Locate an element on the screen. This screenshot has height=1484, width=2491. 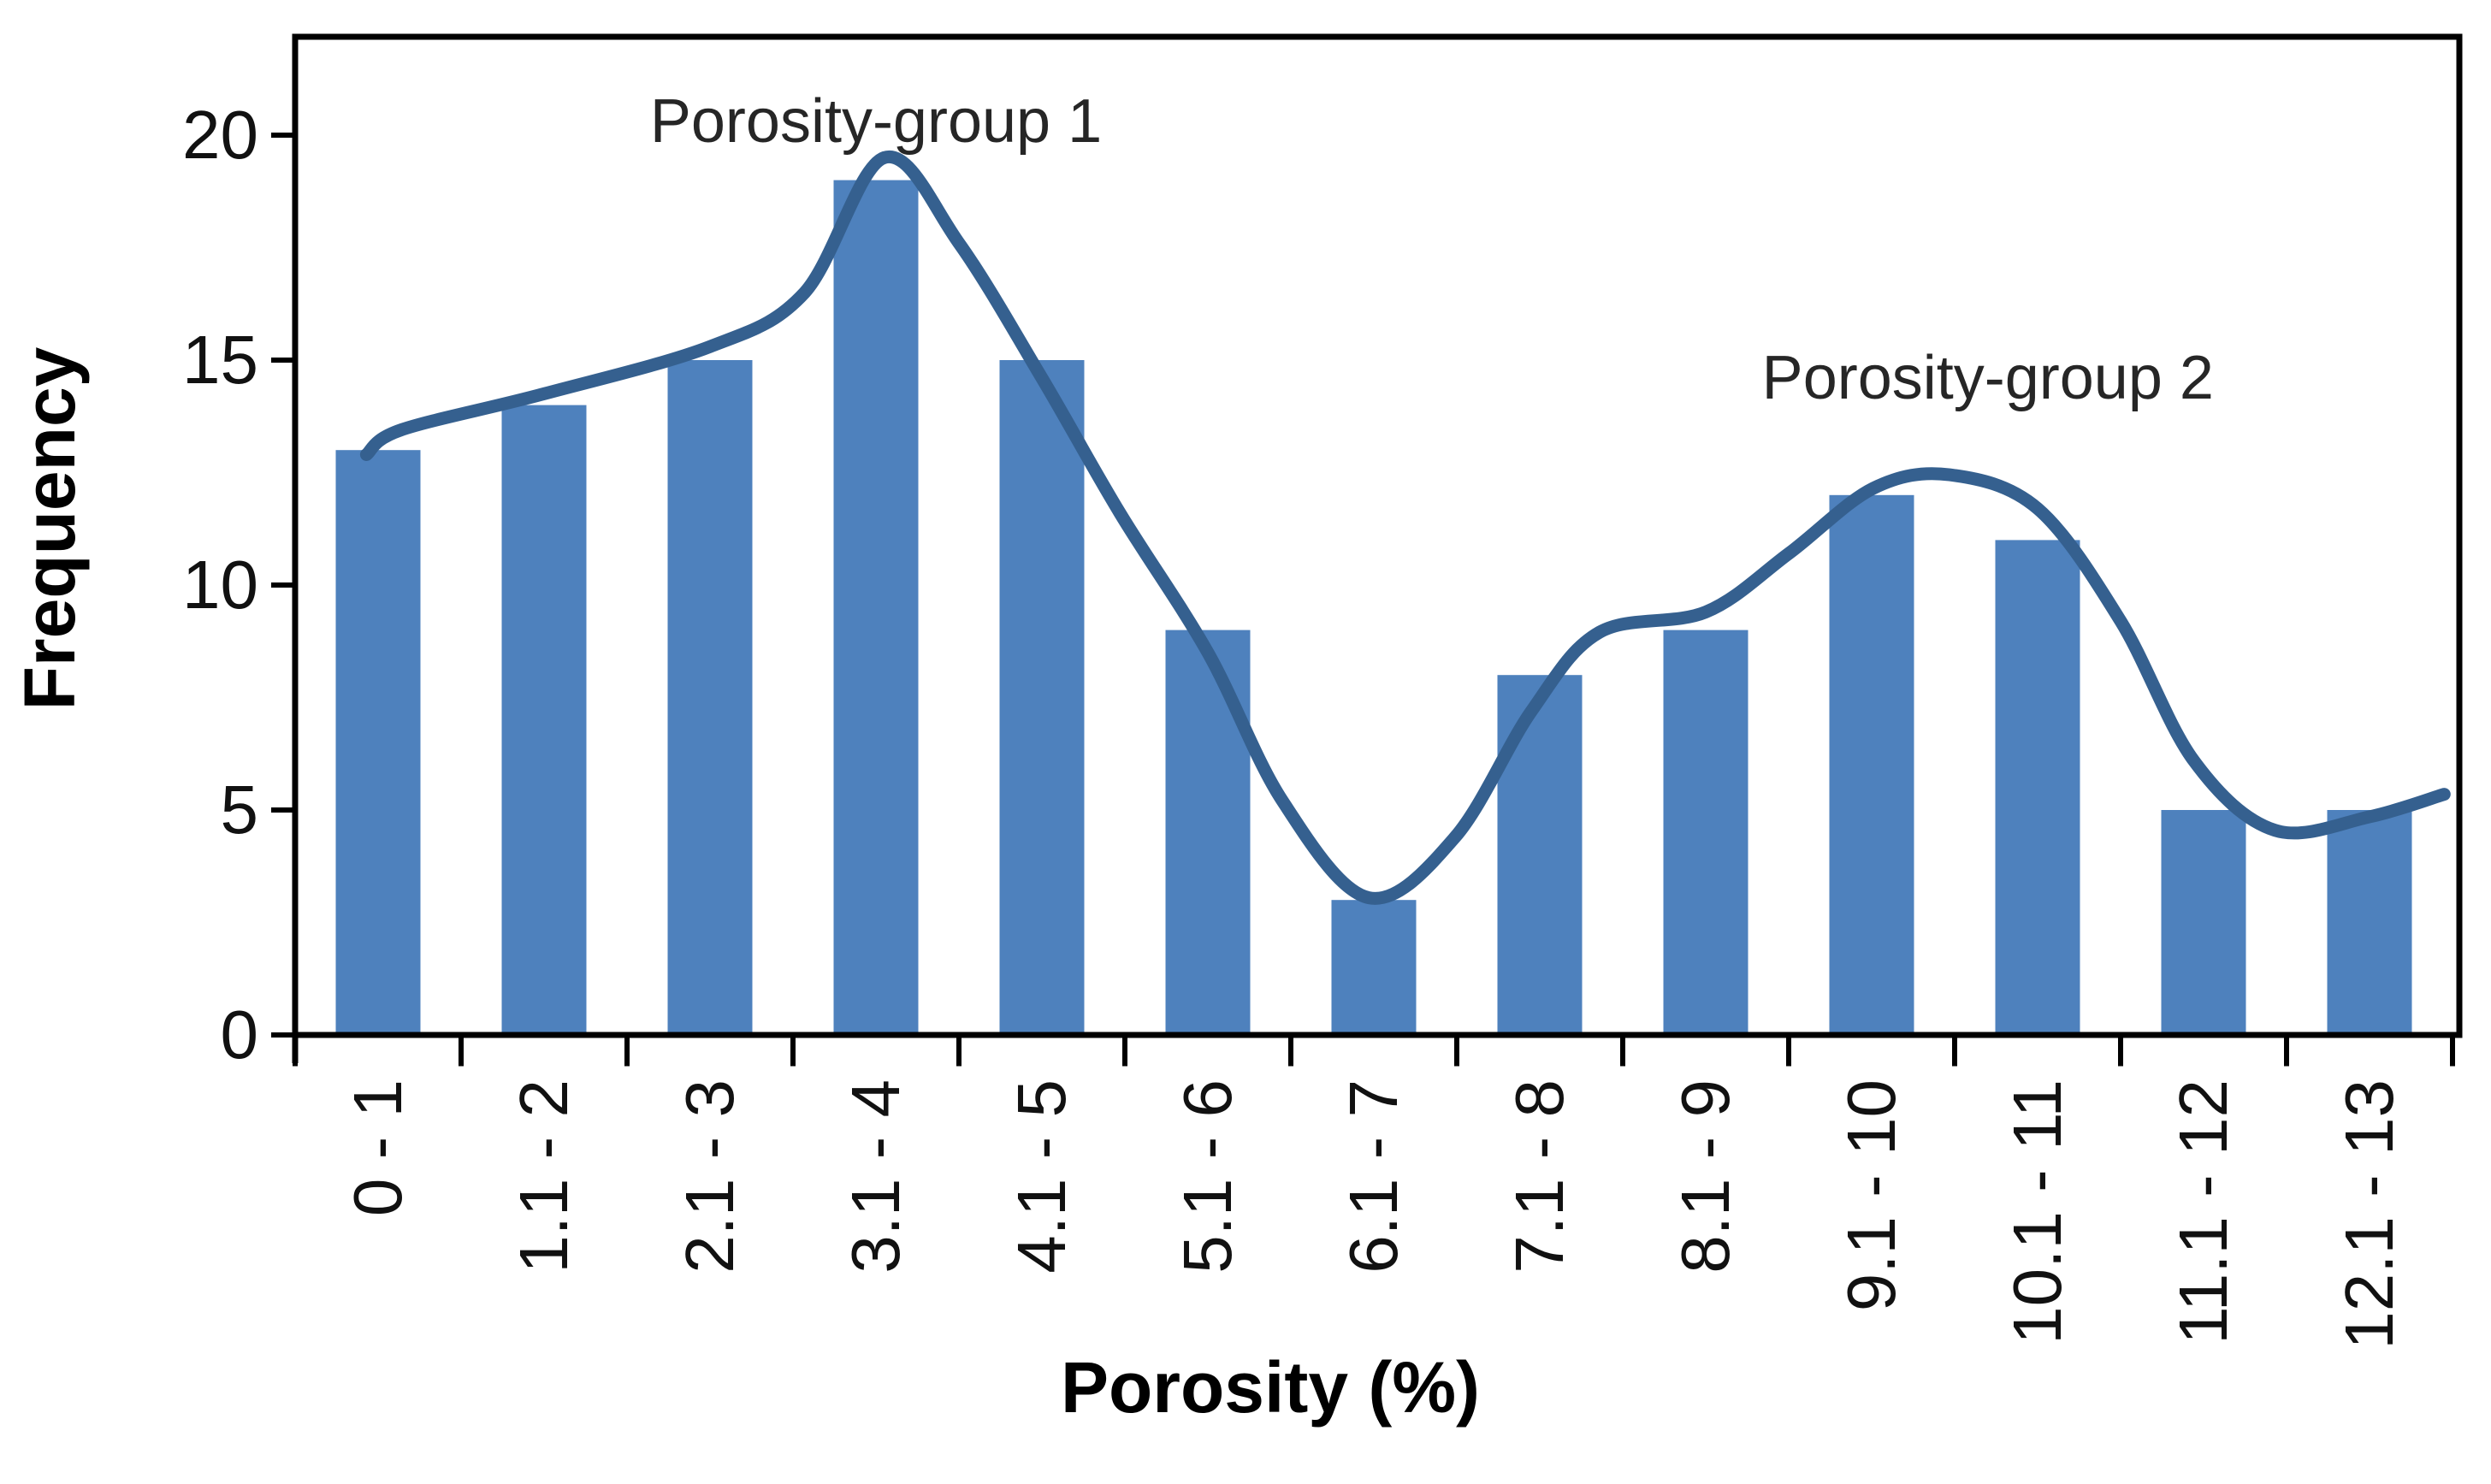
x-category-label-0 - 1: 0 - 1 is located at coordinates (378, 1148).